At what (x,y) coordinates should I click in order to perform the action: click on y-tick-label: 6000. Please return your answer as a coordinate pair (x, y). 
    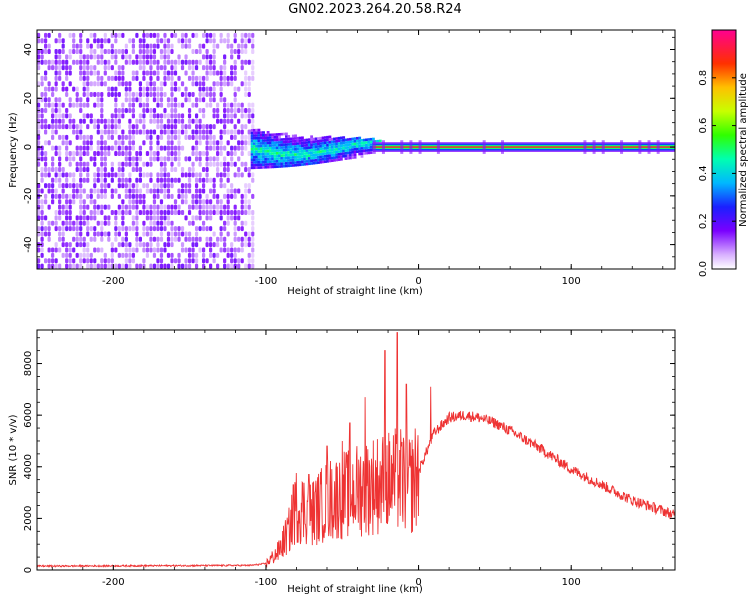
    Looking at the image, I should click on (28, 414).